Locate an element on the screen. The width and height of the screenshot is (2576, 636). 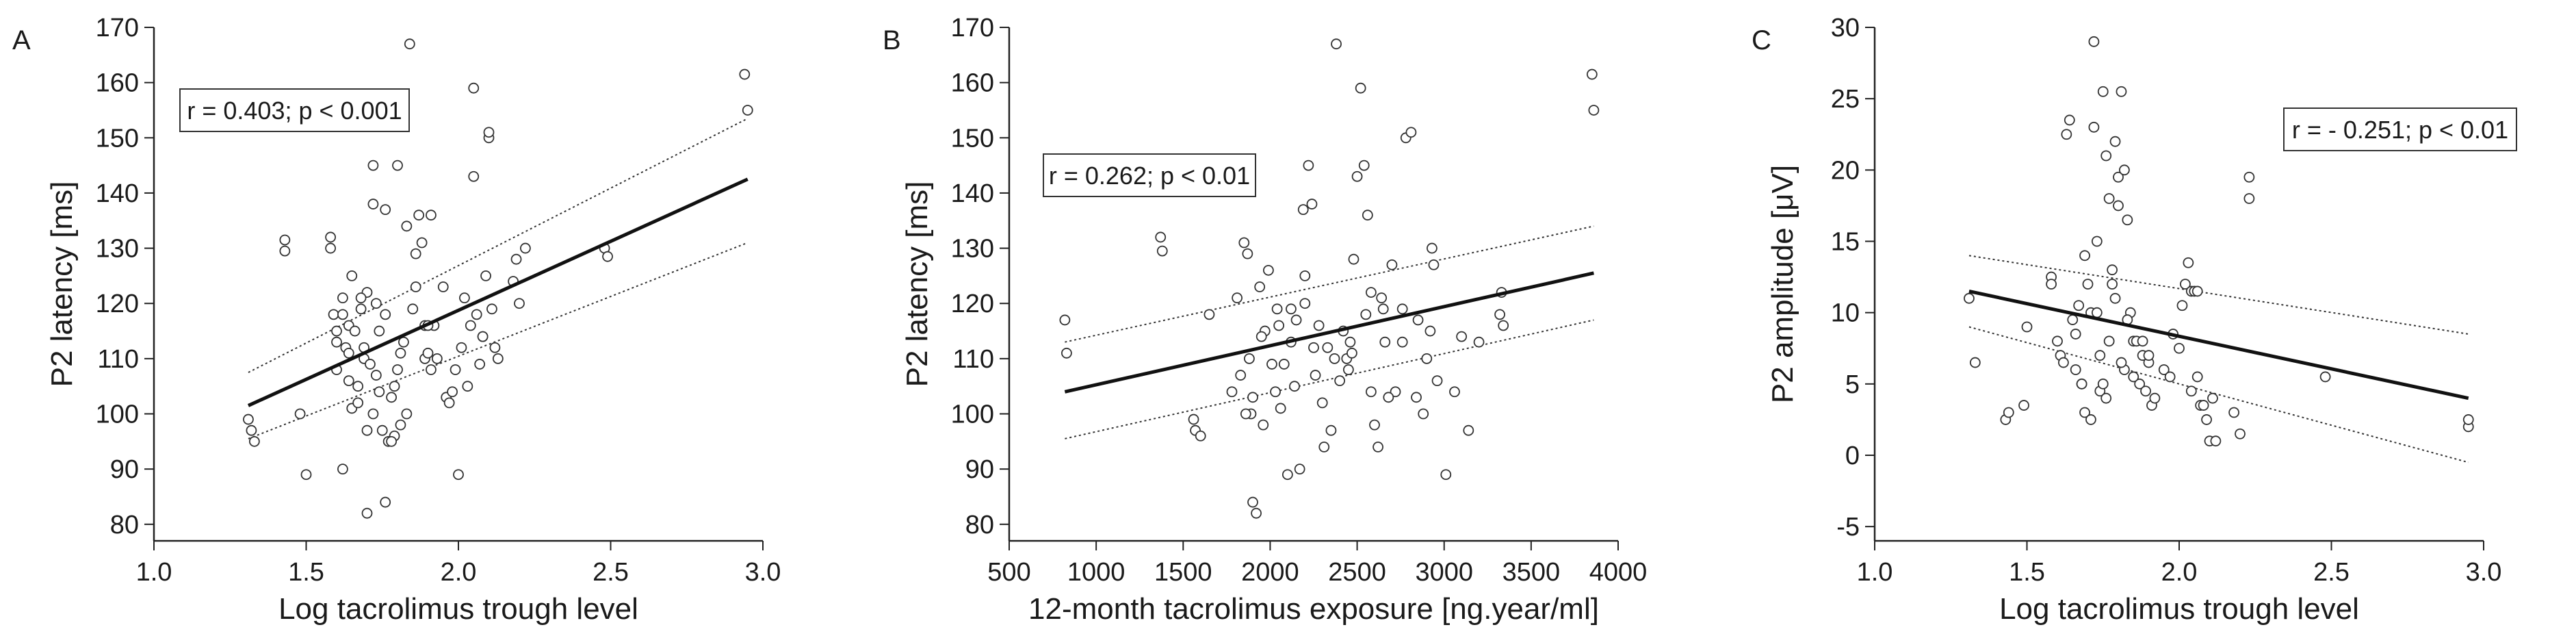
x-tick-label: 2000 is located at coordinates (1270, 572).